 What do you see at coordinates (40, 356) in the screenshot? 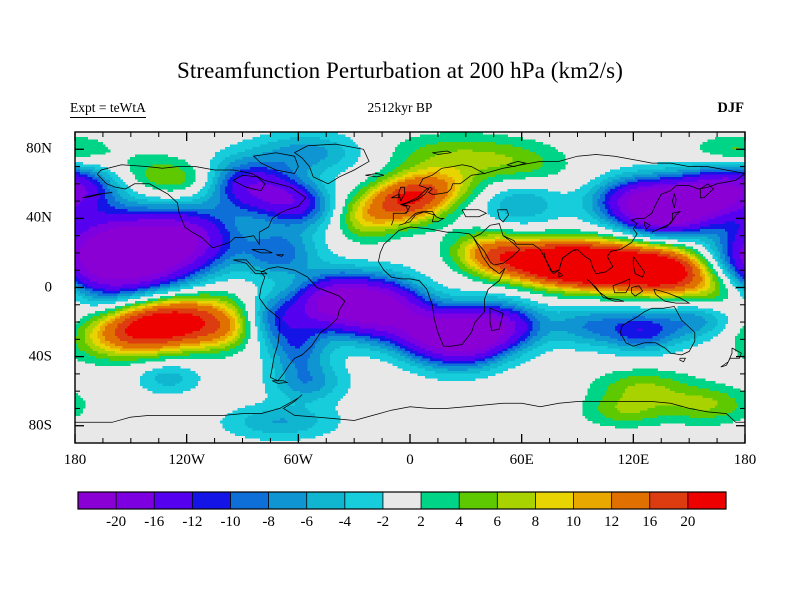
I see `y-tick-label: 40S` at bounding box center [40, 356].